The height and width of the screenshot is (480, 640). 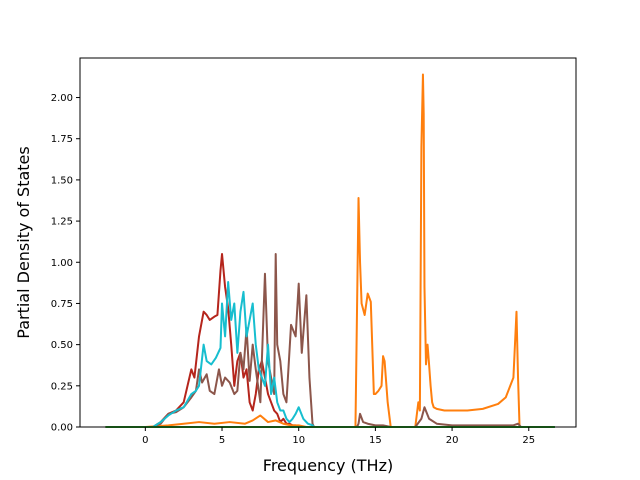 What do you see at coordinates (328, 465) in the screenshot?
I see `x-axis-title: Frequency (THz)` at bounding box center [328, 465].